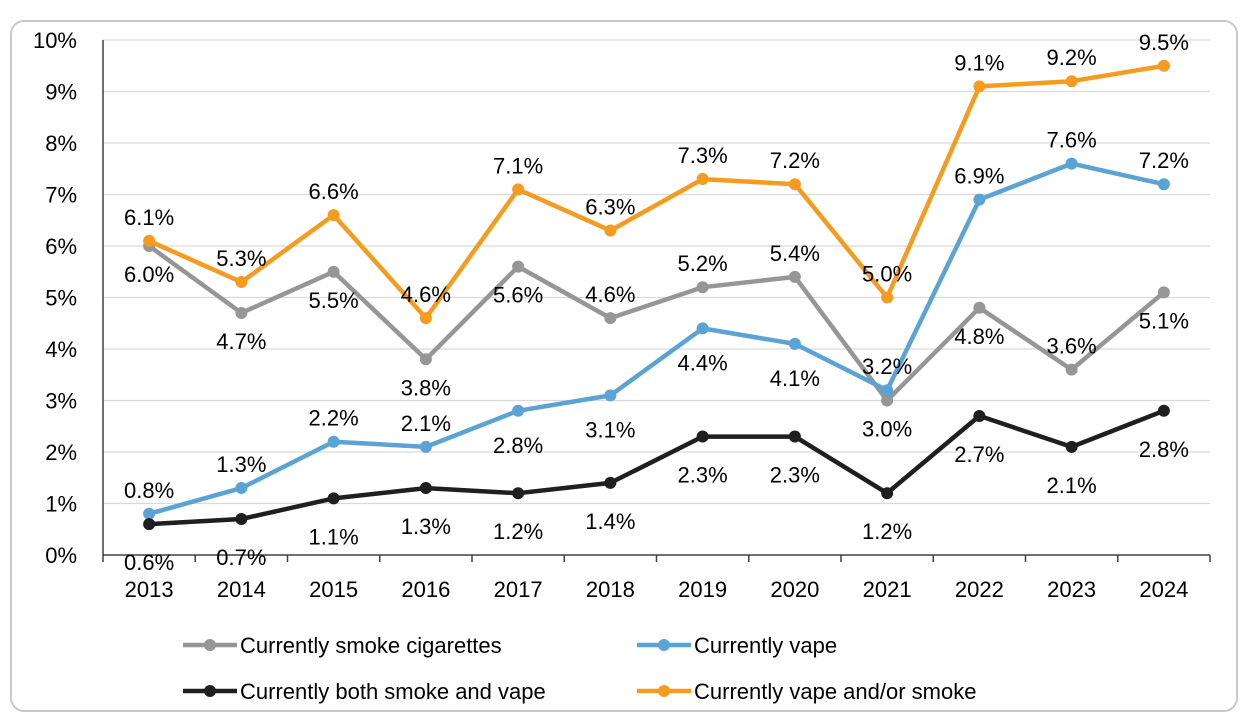  What do you see at coordinates (1072, 346) in the screenshot?
I see `data-label: 3.6%` at bounding box center [1072, 346].